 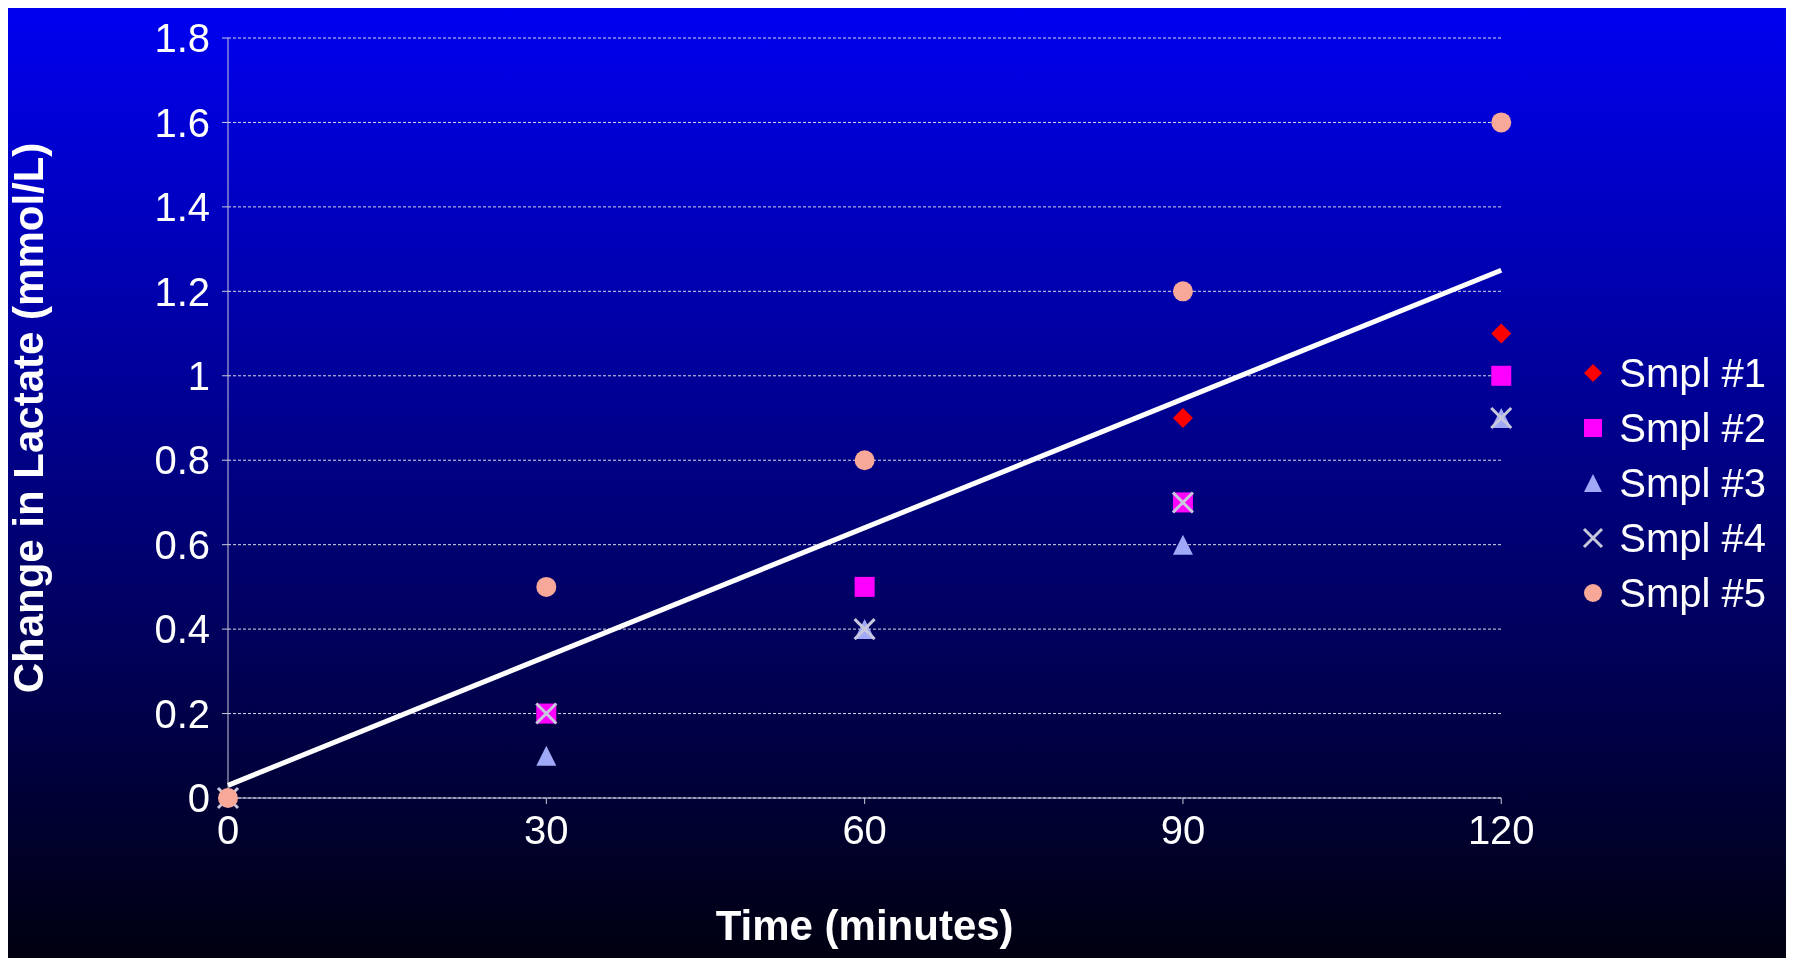 What do you see at coordinates (1692, 538) in the screenshot?
I see `legend-label: Smpl #4` at bounding box center [1692, 538].